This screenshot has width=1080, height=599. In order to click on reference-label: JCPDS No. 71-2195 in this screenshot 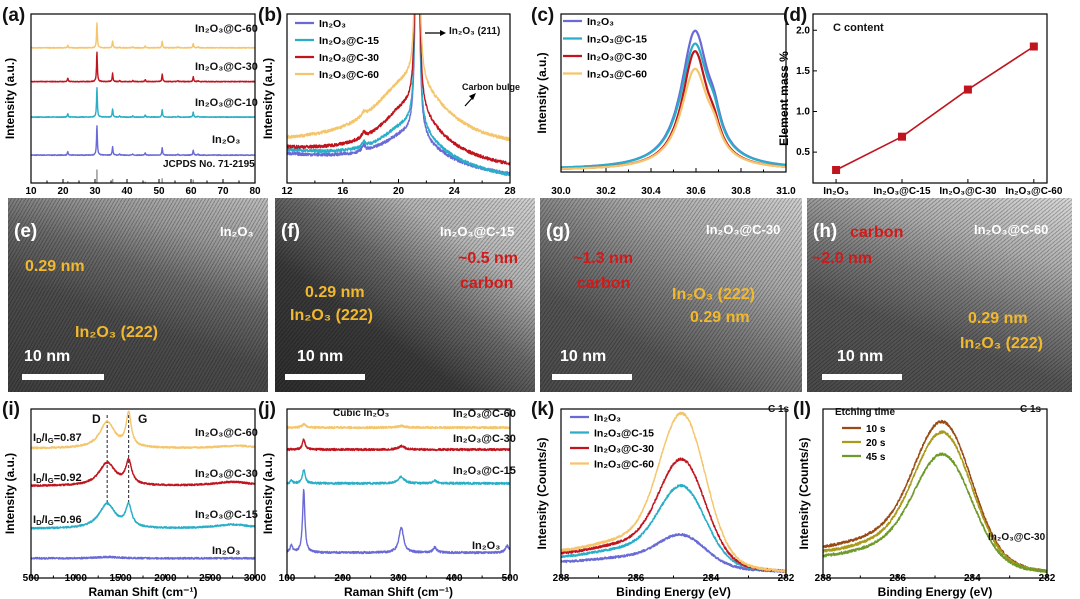, I will do `click(209, 164)`.